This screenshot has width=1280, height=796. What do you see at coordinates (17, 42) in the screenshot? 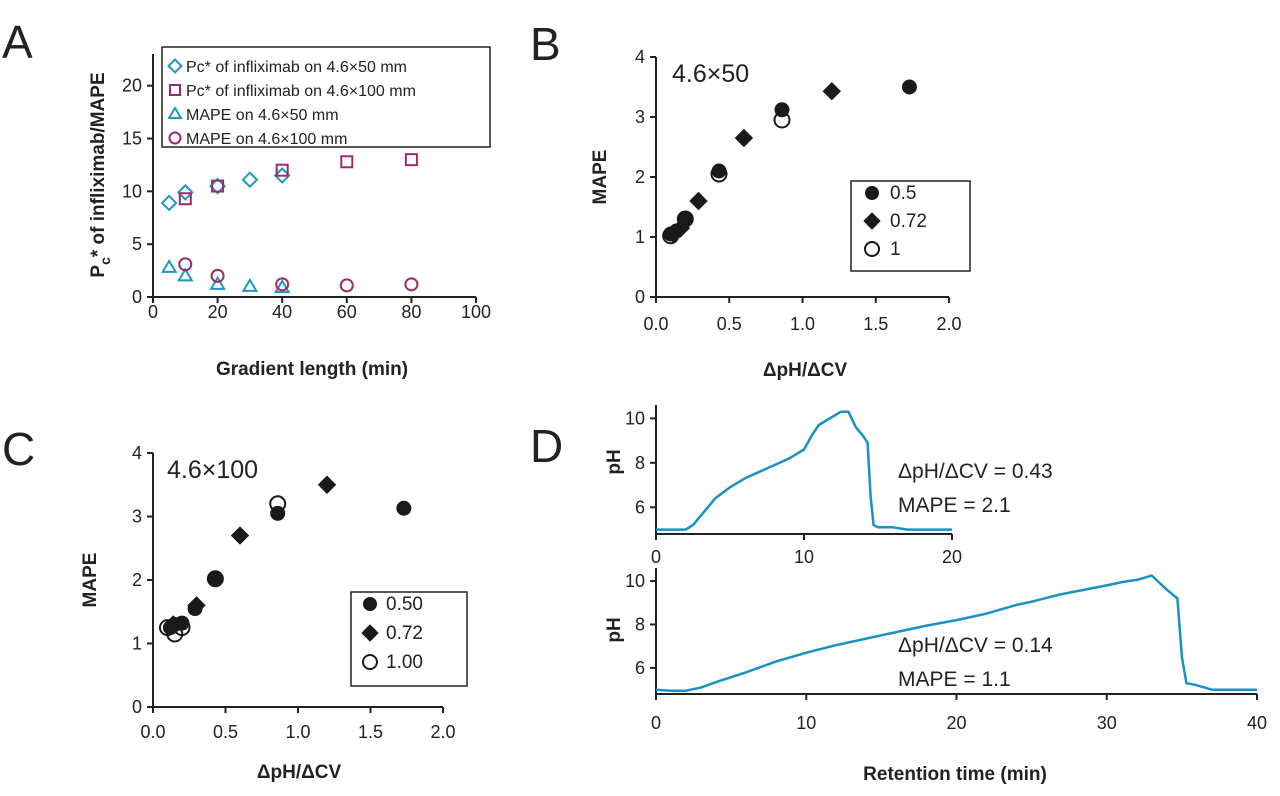
I see `panel-label-a: A` at bounding box center [17, 42].